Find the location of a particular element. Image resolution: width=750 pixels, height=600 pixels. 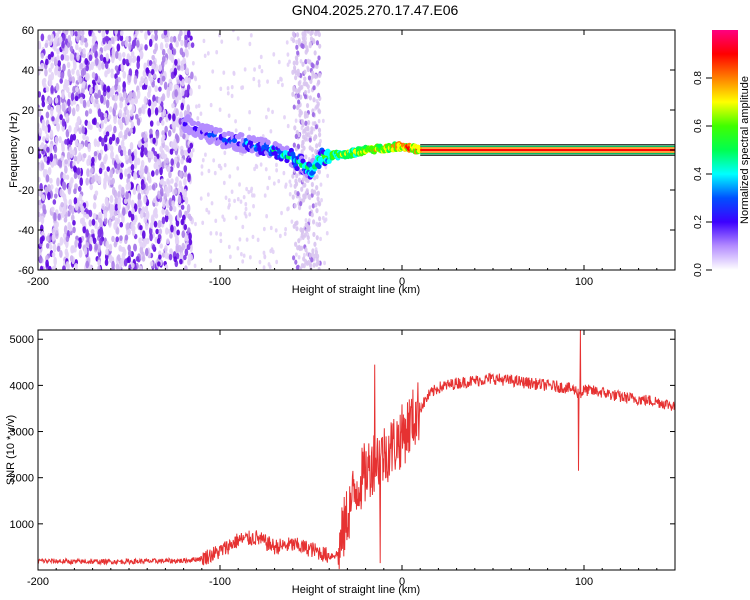

colorbar-tick-label: 0.0 is located at coordinates (698, 270).